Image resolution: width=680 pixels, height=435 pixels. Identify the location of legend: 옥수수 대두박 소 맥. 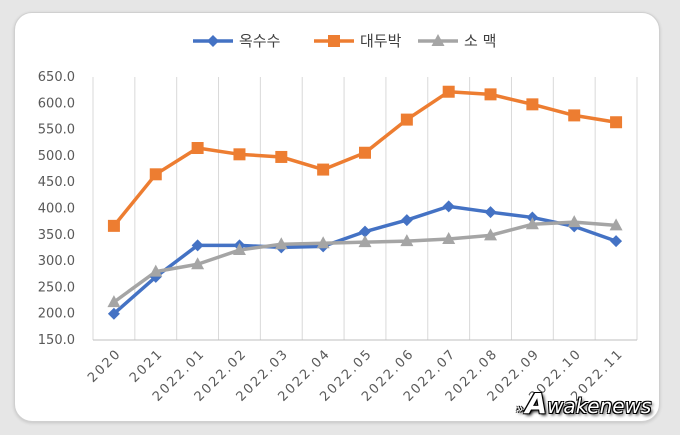
(344, 41).